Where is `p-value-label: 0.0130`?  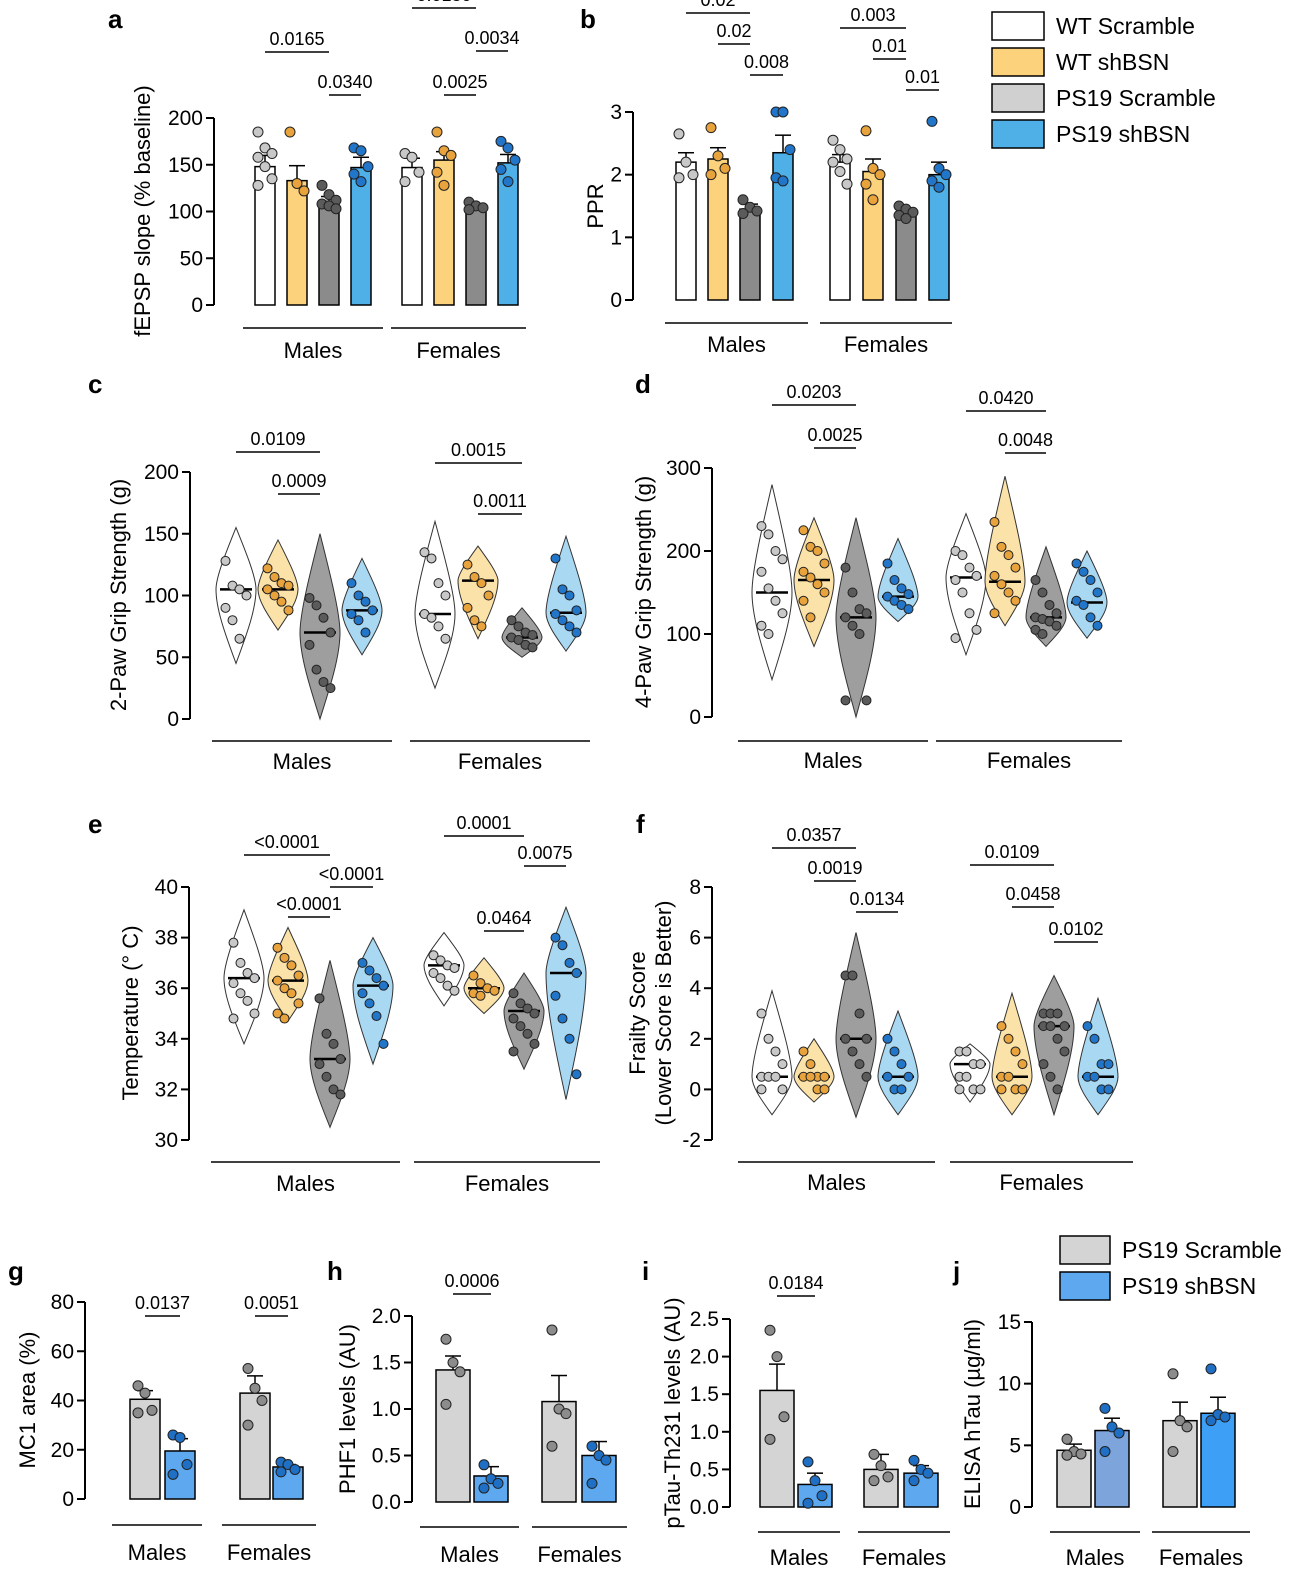
p-value-label: 0.0130 is located at coordinates (443, 2).